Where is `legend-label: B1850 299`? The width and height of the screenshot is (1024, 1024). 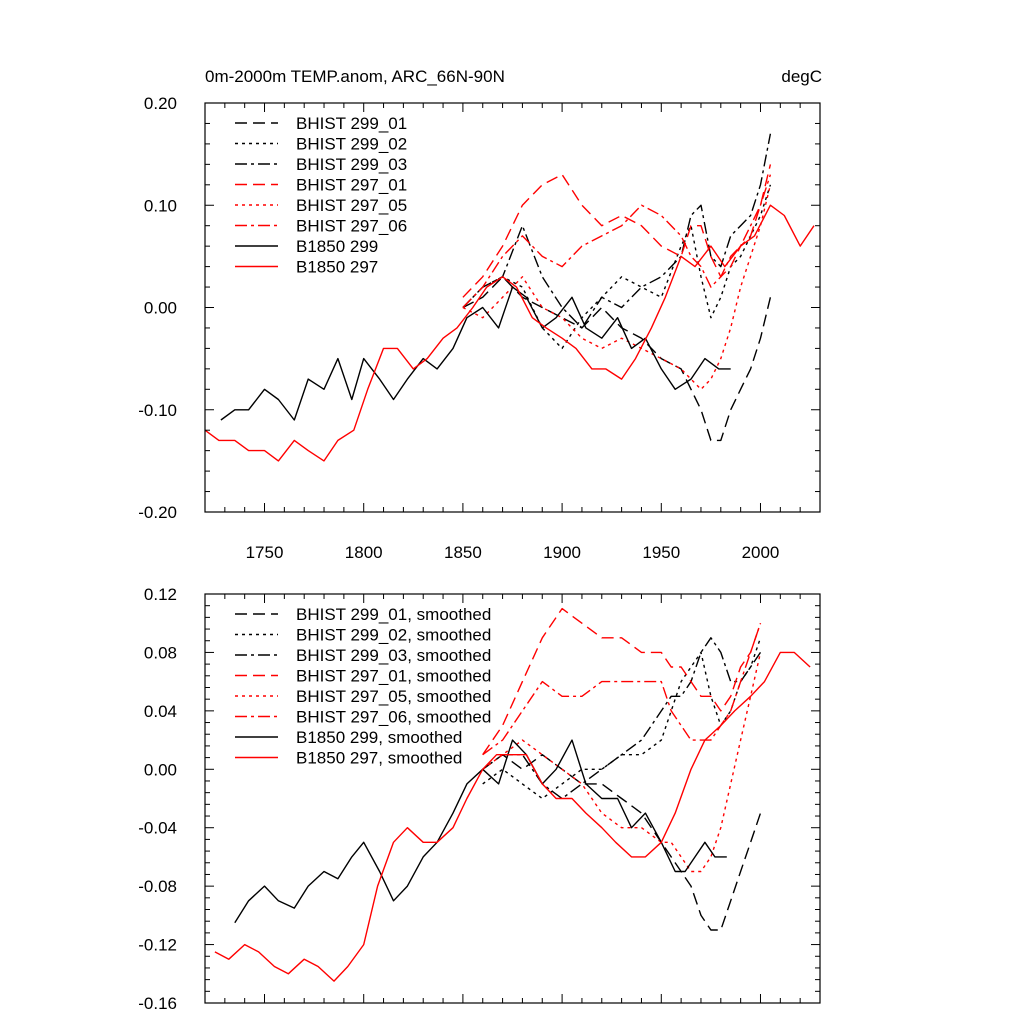
legend-label: B1850 299 is located at coordinates (337, 246).